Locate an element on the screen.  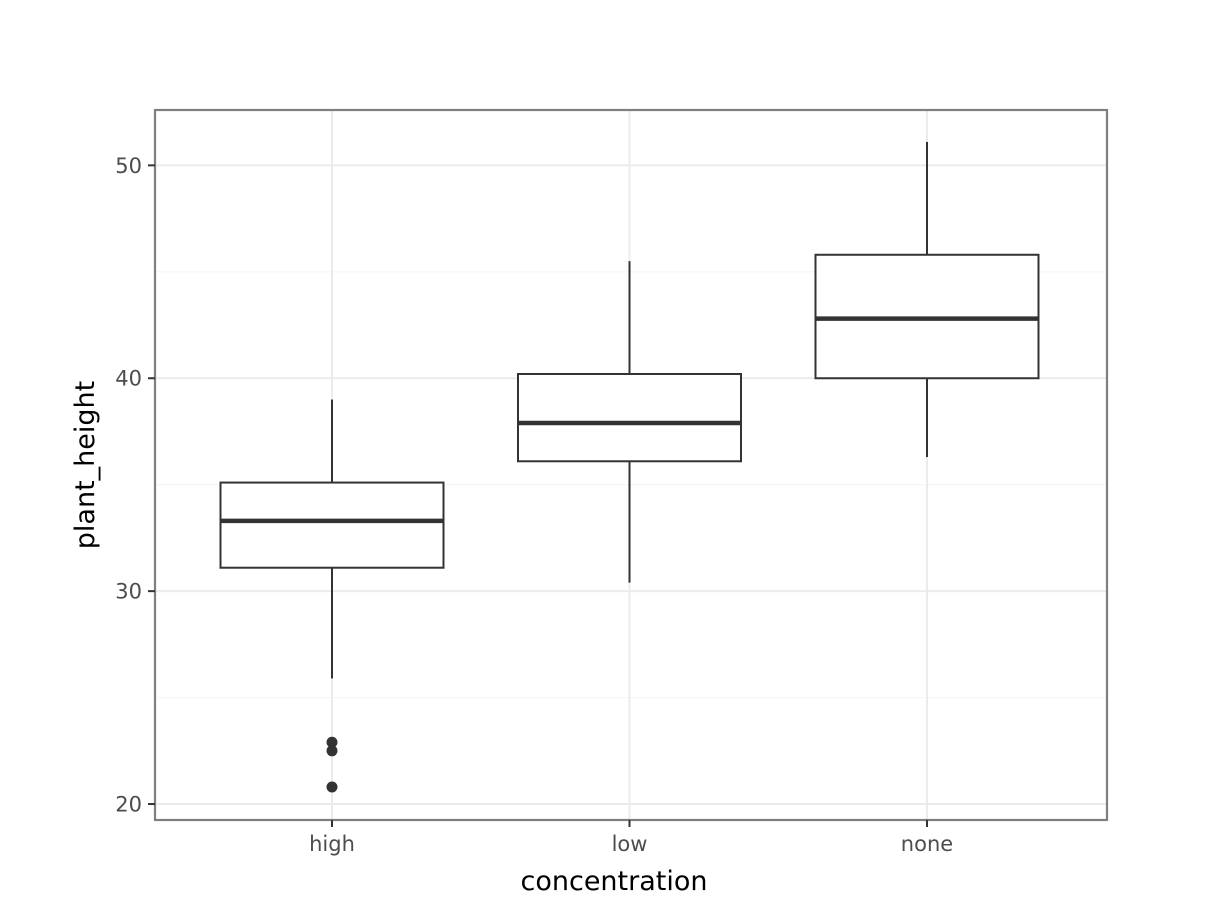
box-low is located at coordinates (629, 422).